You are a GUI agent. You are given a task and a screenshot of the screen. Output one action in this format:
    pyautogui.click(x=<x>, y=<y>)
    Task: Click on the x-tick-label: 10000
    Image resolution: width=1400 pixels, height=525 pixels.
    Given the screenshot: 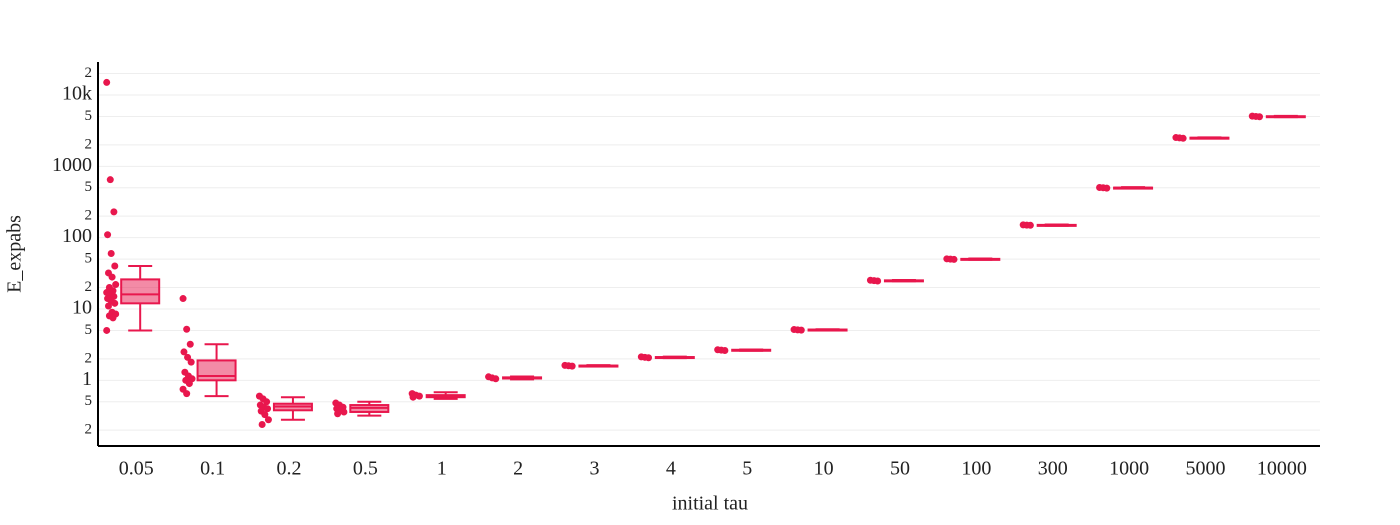 What is the action you would take?
    pyautogui.click(x=1282, y=469)
    